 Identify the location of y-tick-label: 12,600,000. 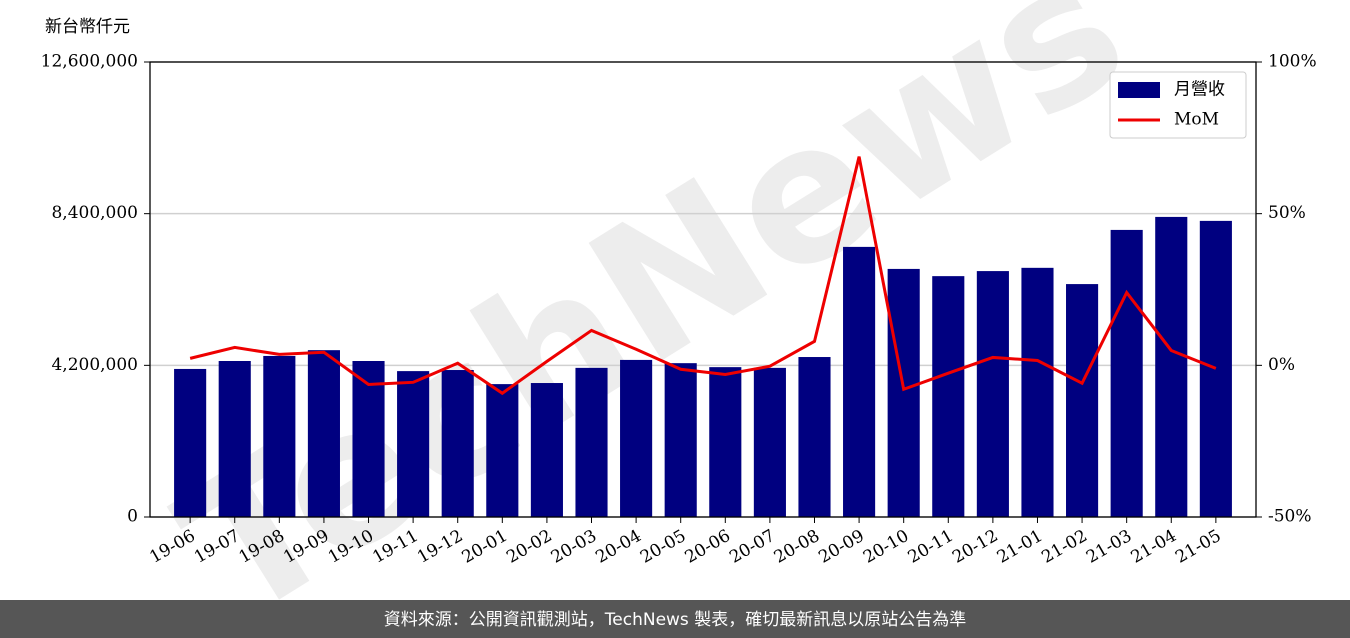
(89, 62).